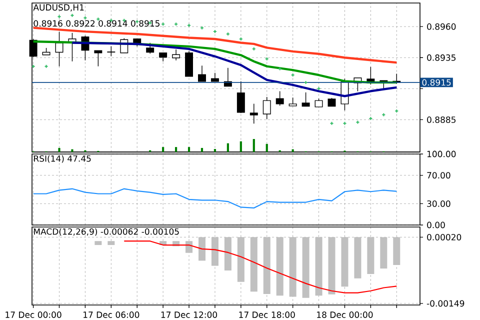  I want to click on x-tick-label: 17 Dec 00:00, so click(34, 315).